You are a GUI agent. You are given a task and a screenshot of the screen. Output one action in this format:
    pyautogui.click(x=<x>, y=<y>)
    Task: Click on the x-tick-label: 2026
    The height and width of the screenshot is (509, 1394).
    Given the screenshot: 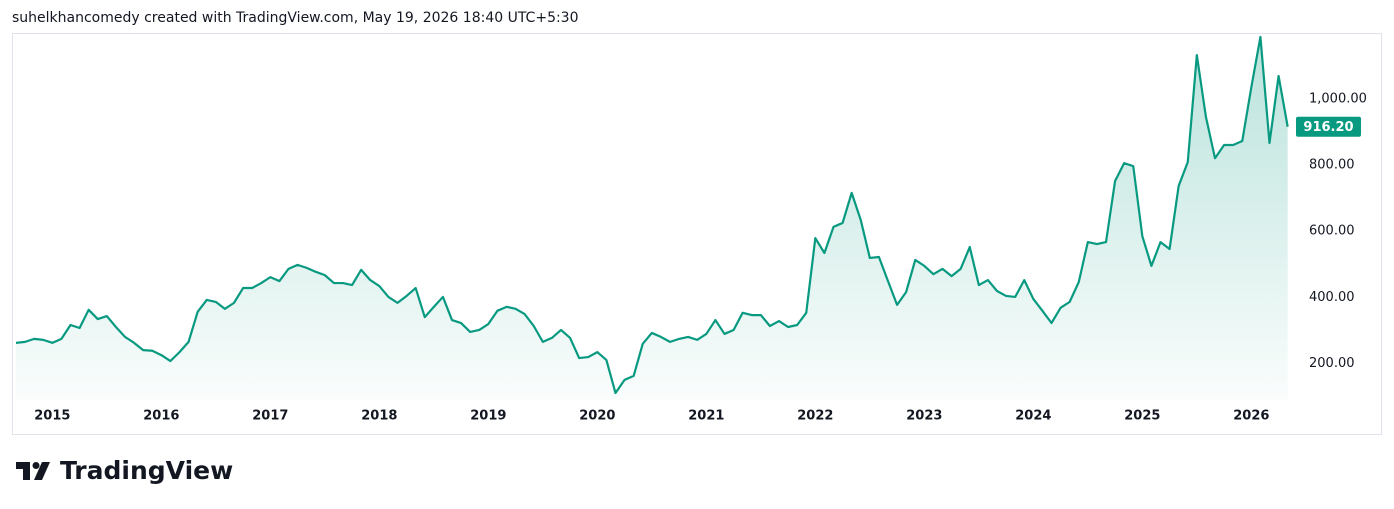 What is the action you would take?
    pyautogui.click(x=1251, y=416)
    